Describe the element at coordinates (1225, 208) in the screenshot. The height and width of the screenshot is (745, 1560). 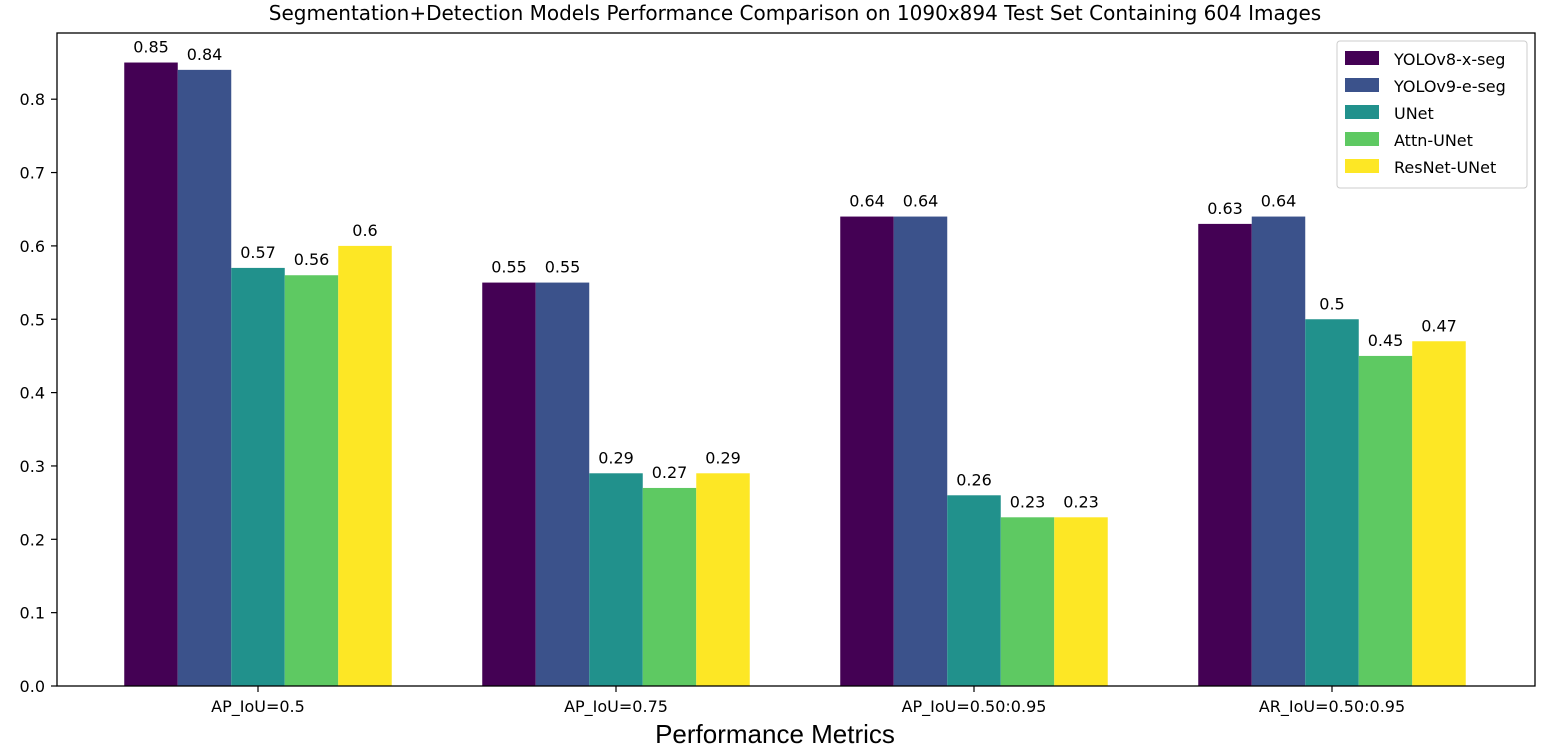
I see `bar-value-label: 0.63` at that location.